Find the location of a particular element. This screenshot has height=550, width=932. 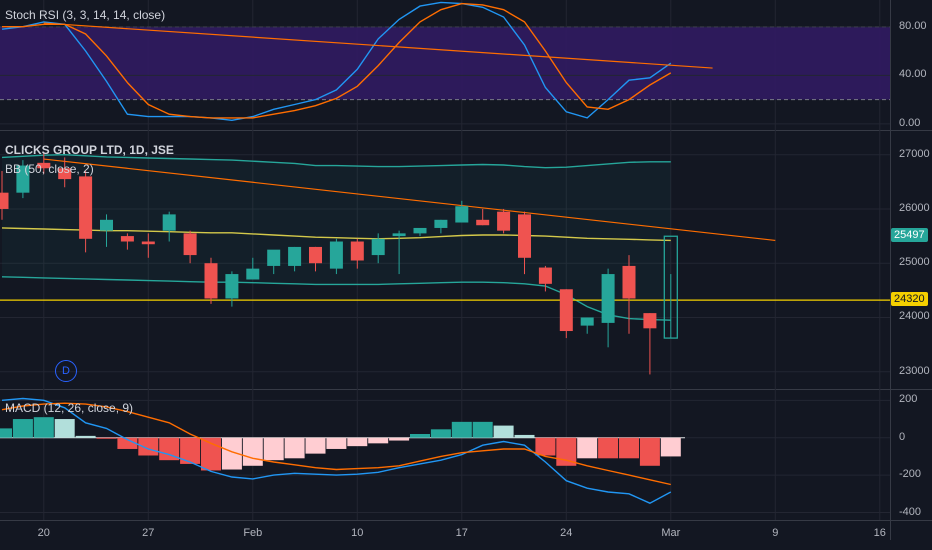

x-tick-label: 9 is located at coordinates (775, 533).